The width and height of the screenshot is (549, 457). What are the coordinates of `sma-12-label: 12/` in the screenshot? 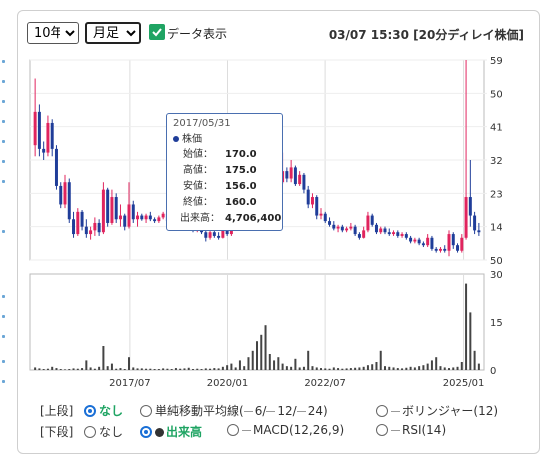 It's located at (287, 411).